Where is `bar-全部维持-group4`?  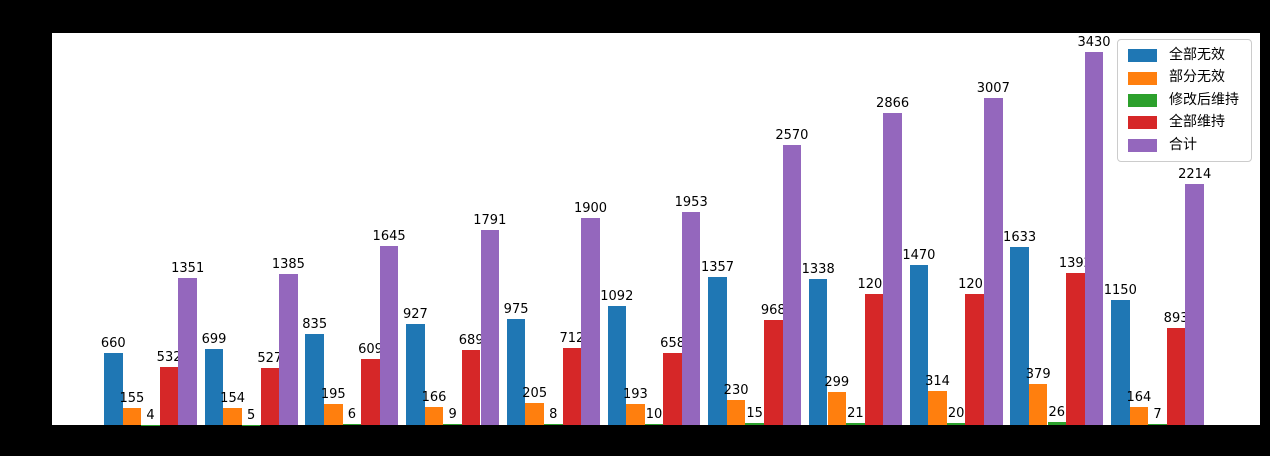 bar-全部维持-group4 is located at coordinates (471, 387).